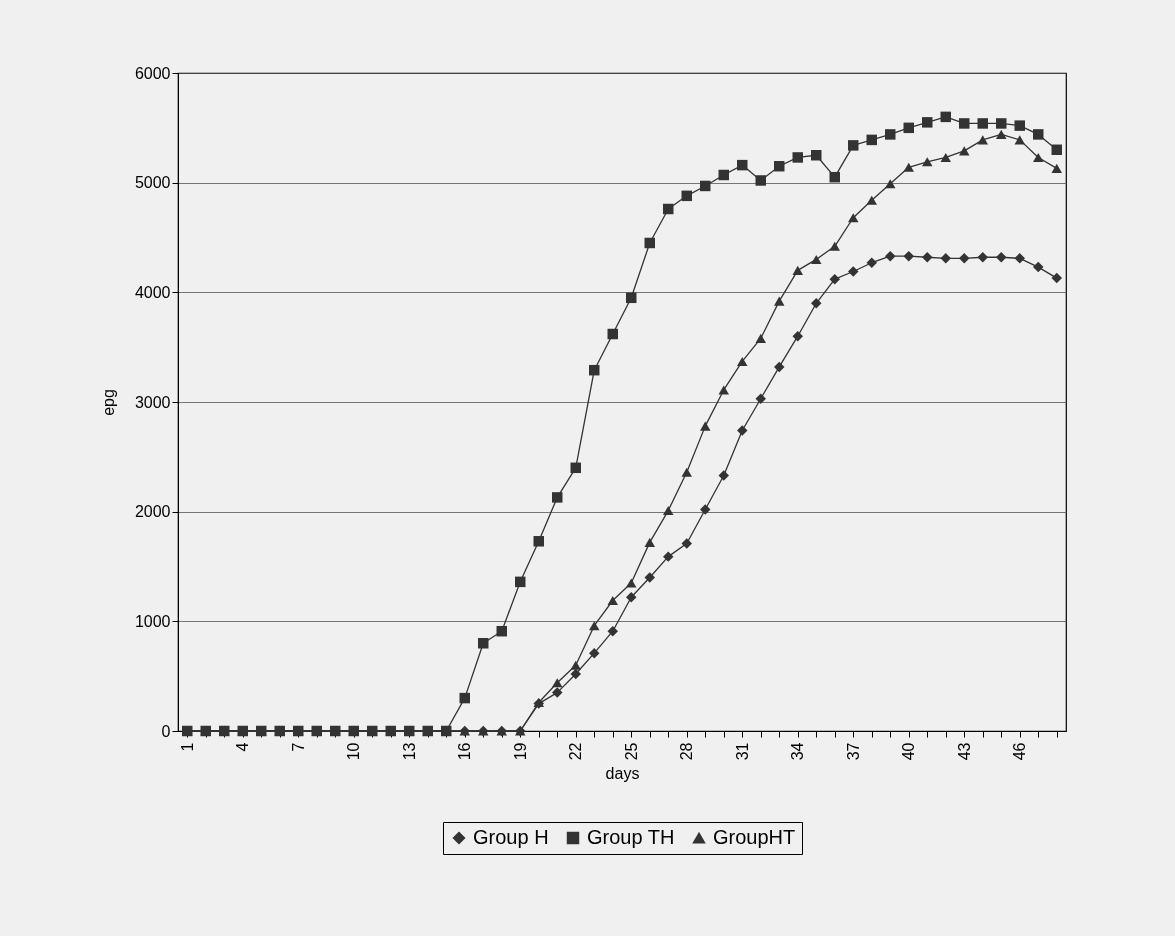  Describe the element at coordinates (152, 402) in the screenshot. I see `y-tick-label: 3000` at that location.